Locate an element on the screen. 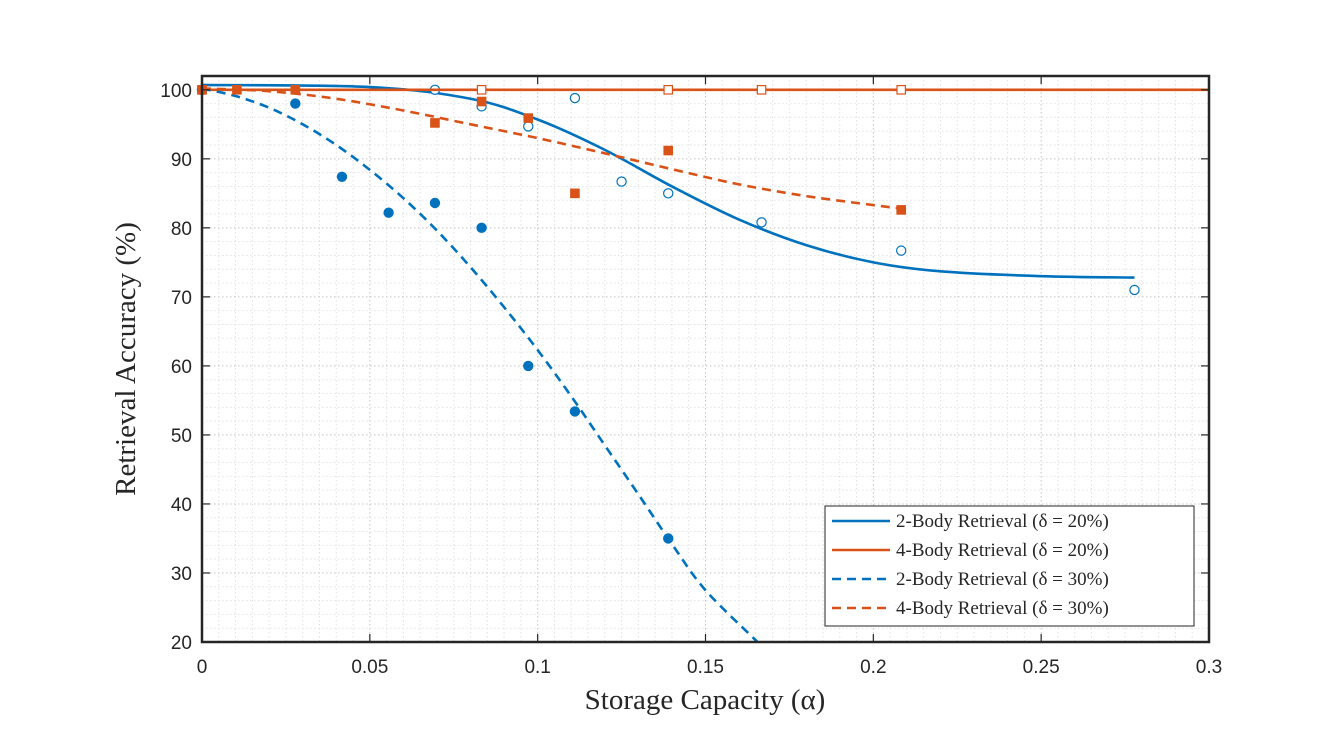 This screenshot has width=1344, height=756. y-tick-label: 40 is located at coordinates (181, 505).